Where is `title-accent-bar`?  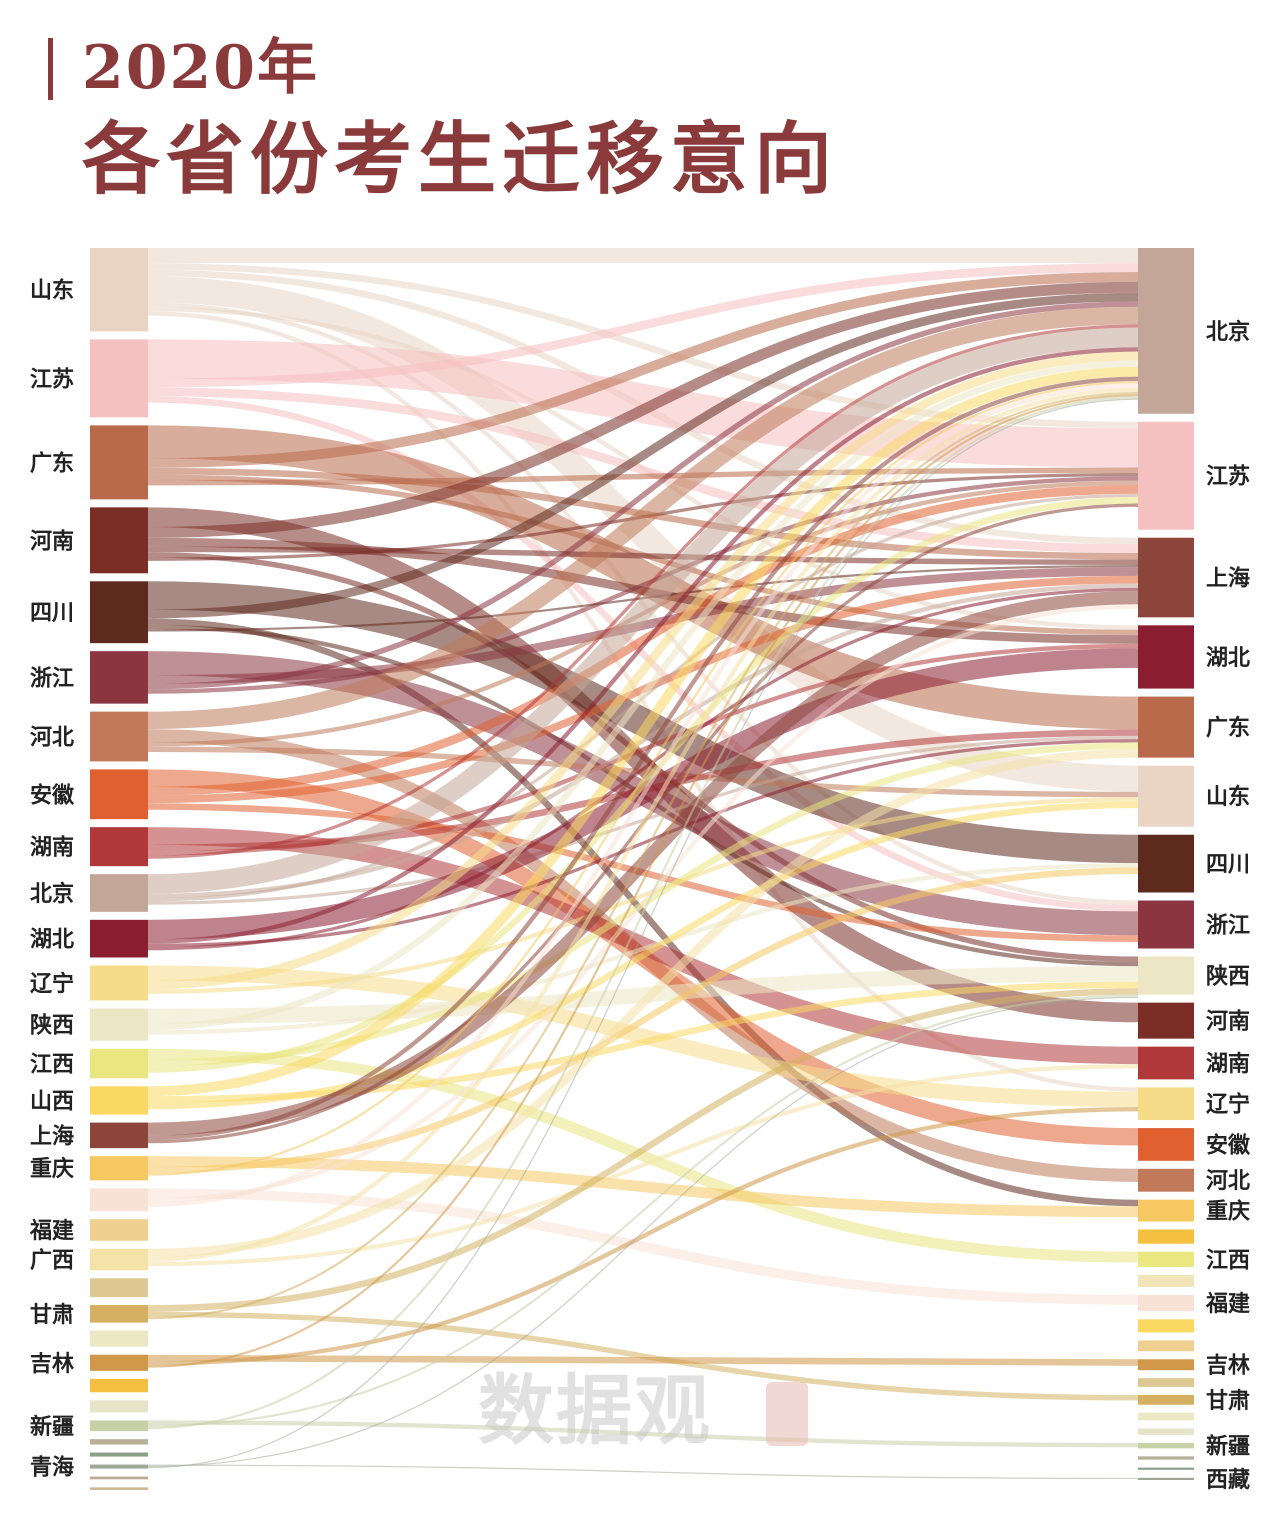
title-accent-bar is located at coordinates (50, 69).